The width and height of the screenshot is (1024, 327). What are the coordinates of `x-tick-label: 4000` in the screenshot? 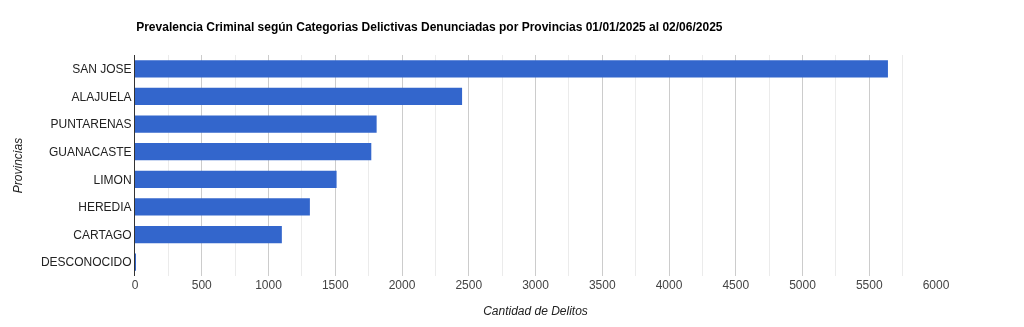 It's located at (669, 285).